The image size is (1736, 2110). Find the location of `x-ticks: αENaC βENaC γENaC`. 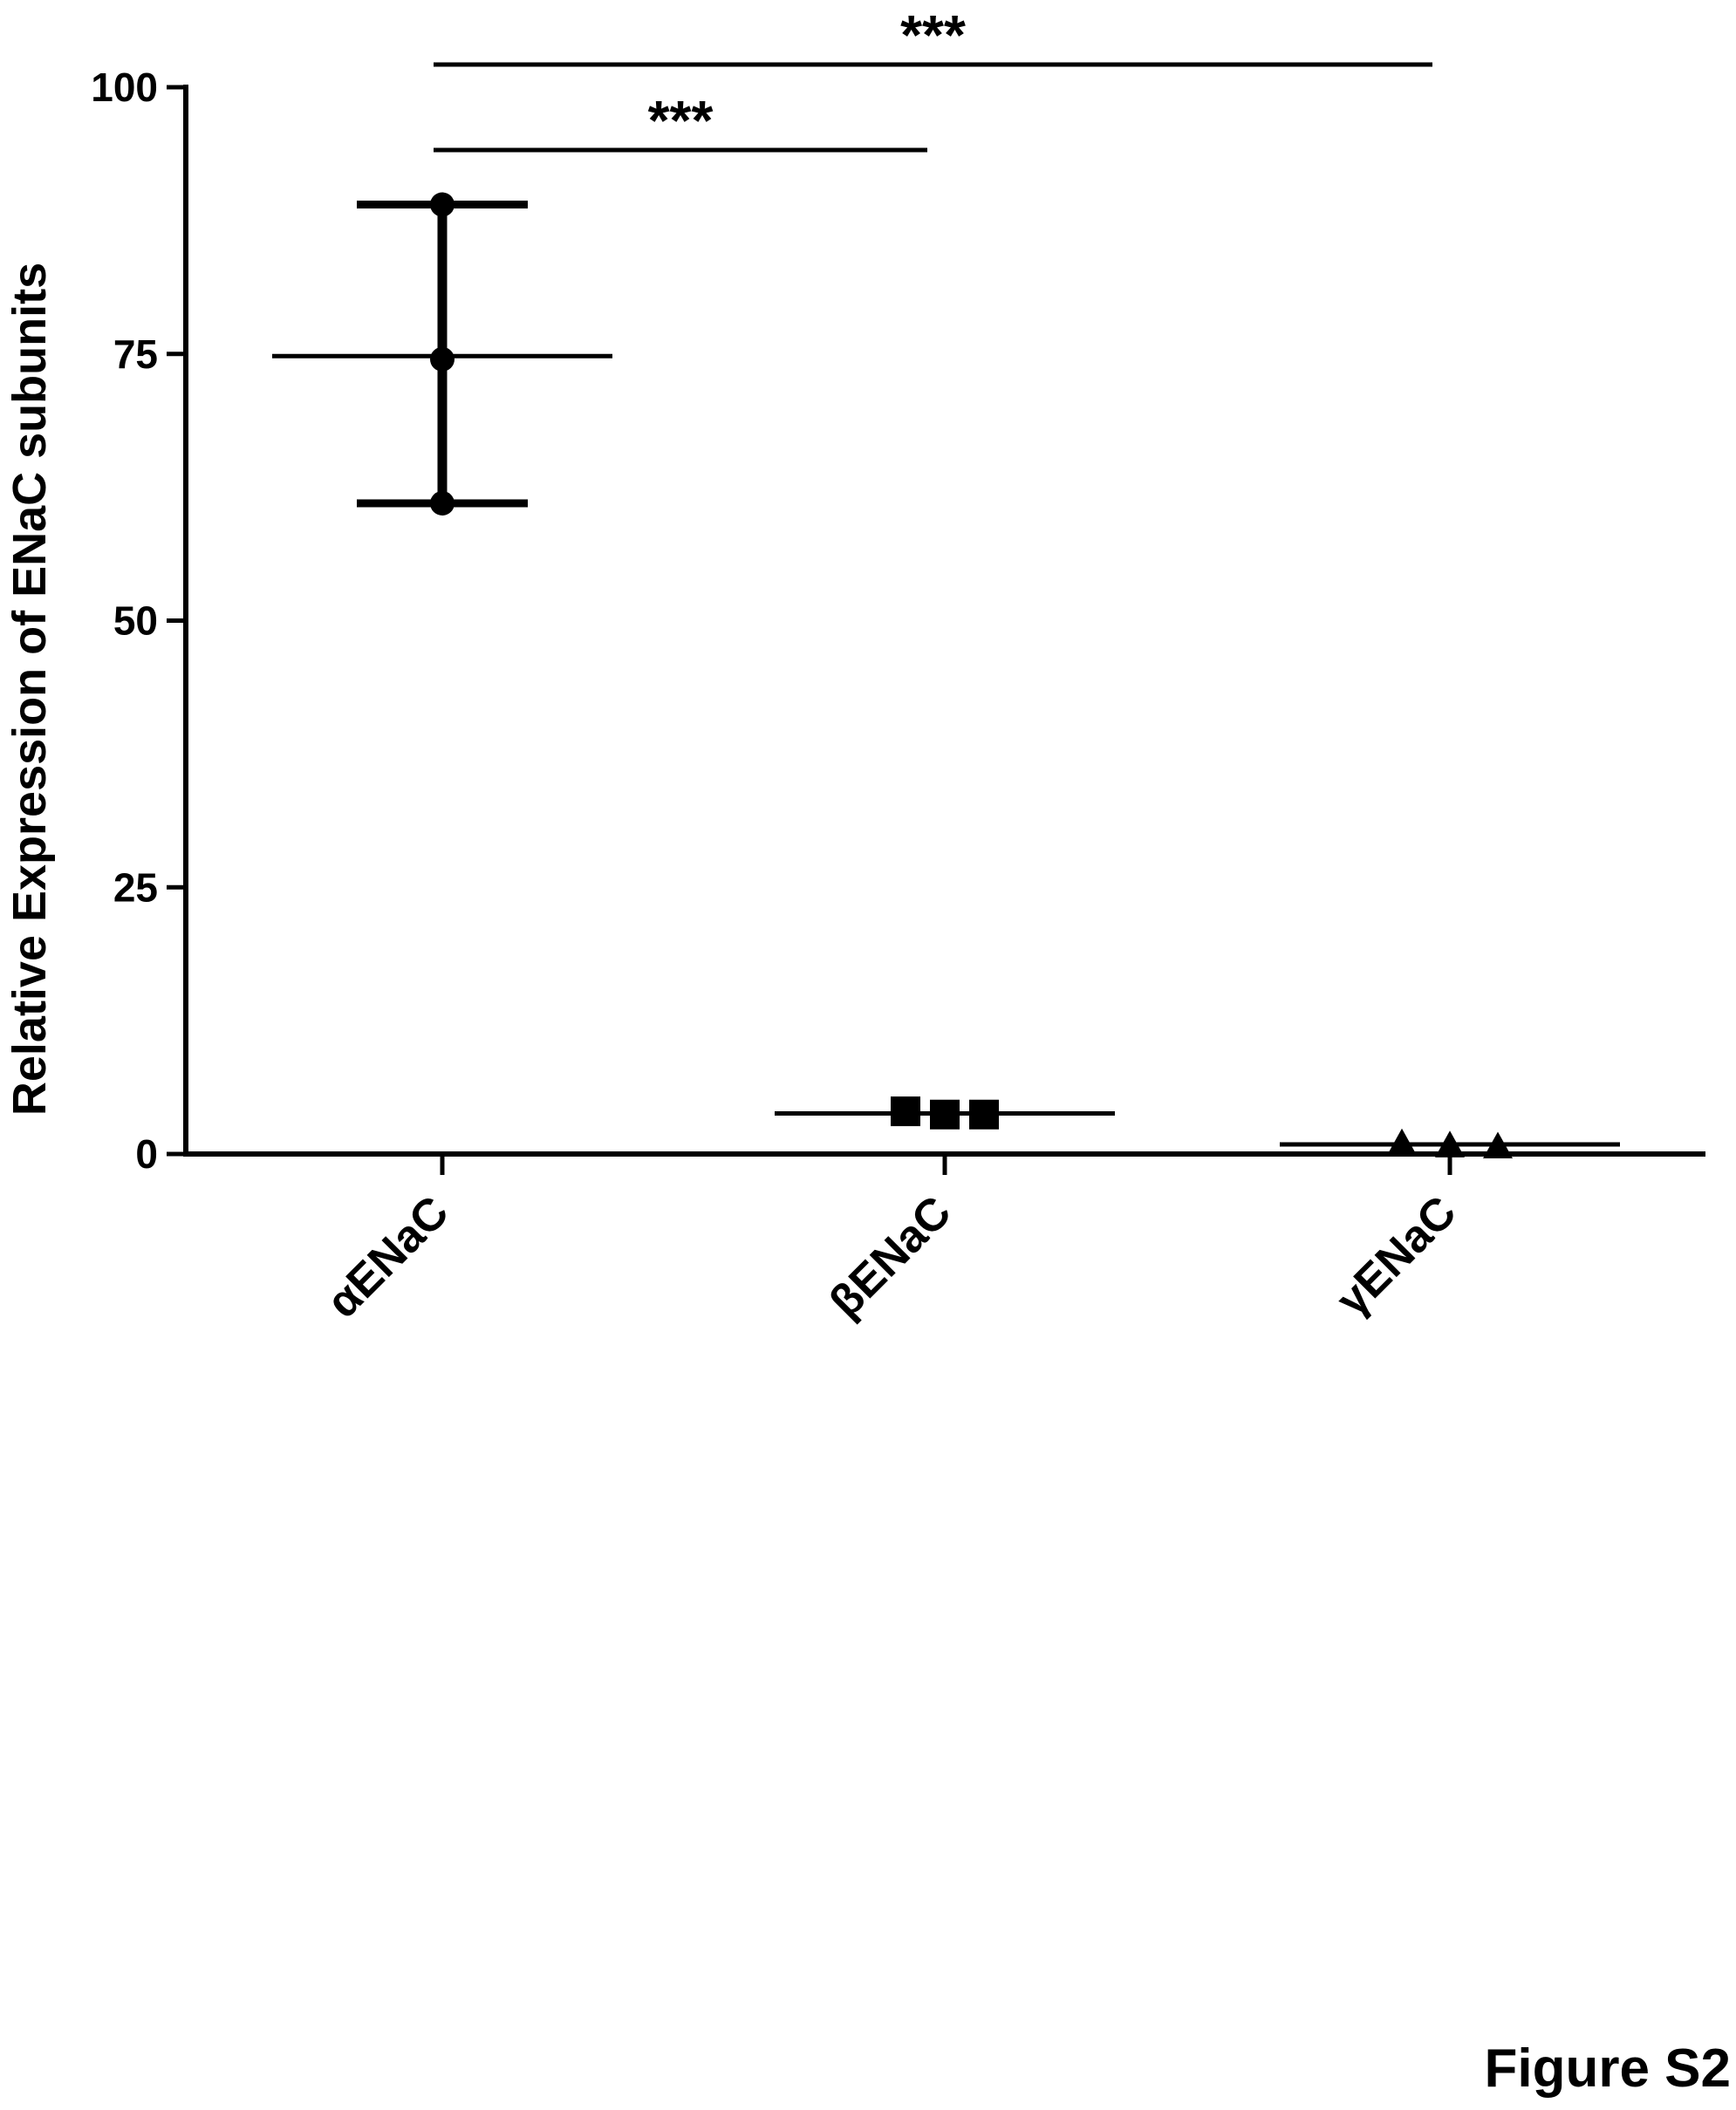

x-ticks: αENaC βENaC γENaC is located at coordinates (892, 1241).